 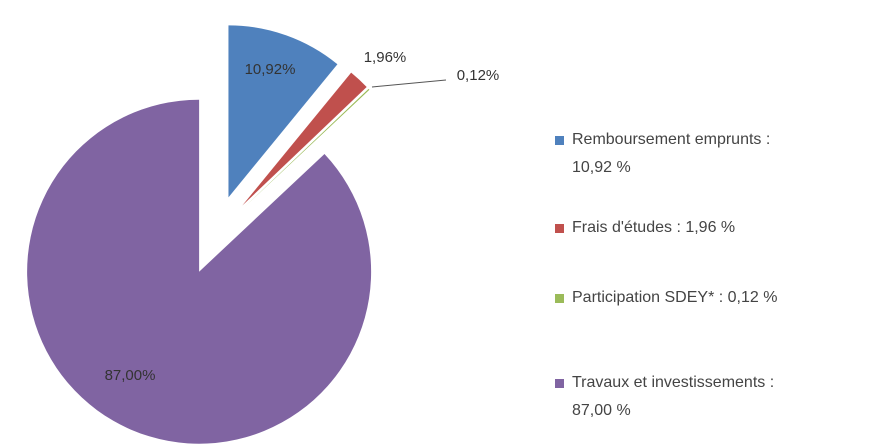 I want to click on legend-item: Travaux et investissements : 87,00 %, so click(x=664, y=397).